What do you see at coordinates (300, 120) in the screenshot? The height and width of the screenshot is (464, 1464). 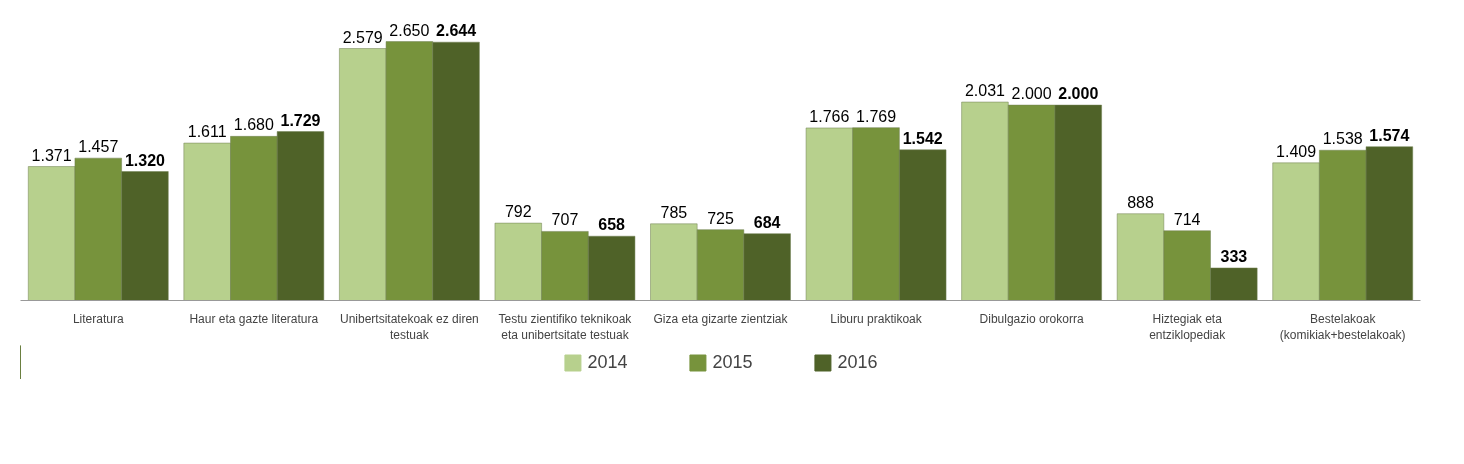 I see `data-label: 1.729` at bounding box center [300, 120].